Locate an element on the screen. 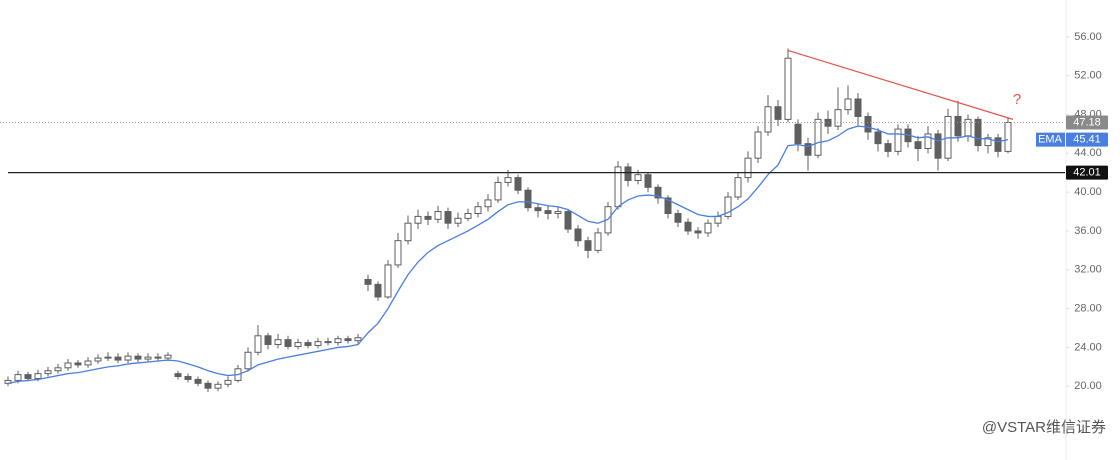 This screenshot has width=1120, height=460. y-tick-label: 20.00 is located at coordinates (1088, 386).